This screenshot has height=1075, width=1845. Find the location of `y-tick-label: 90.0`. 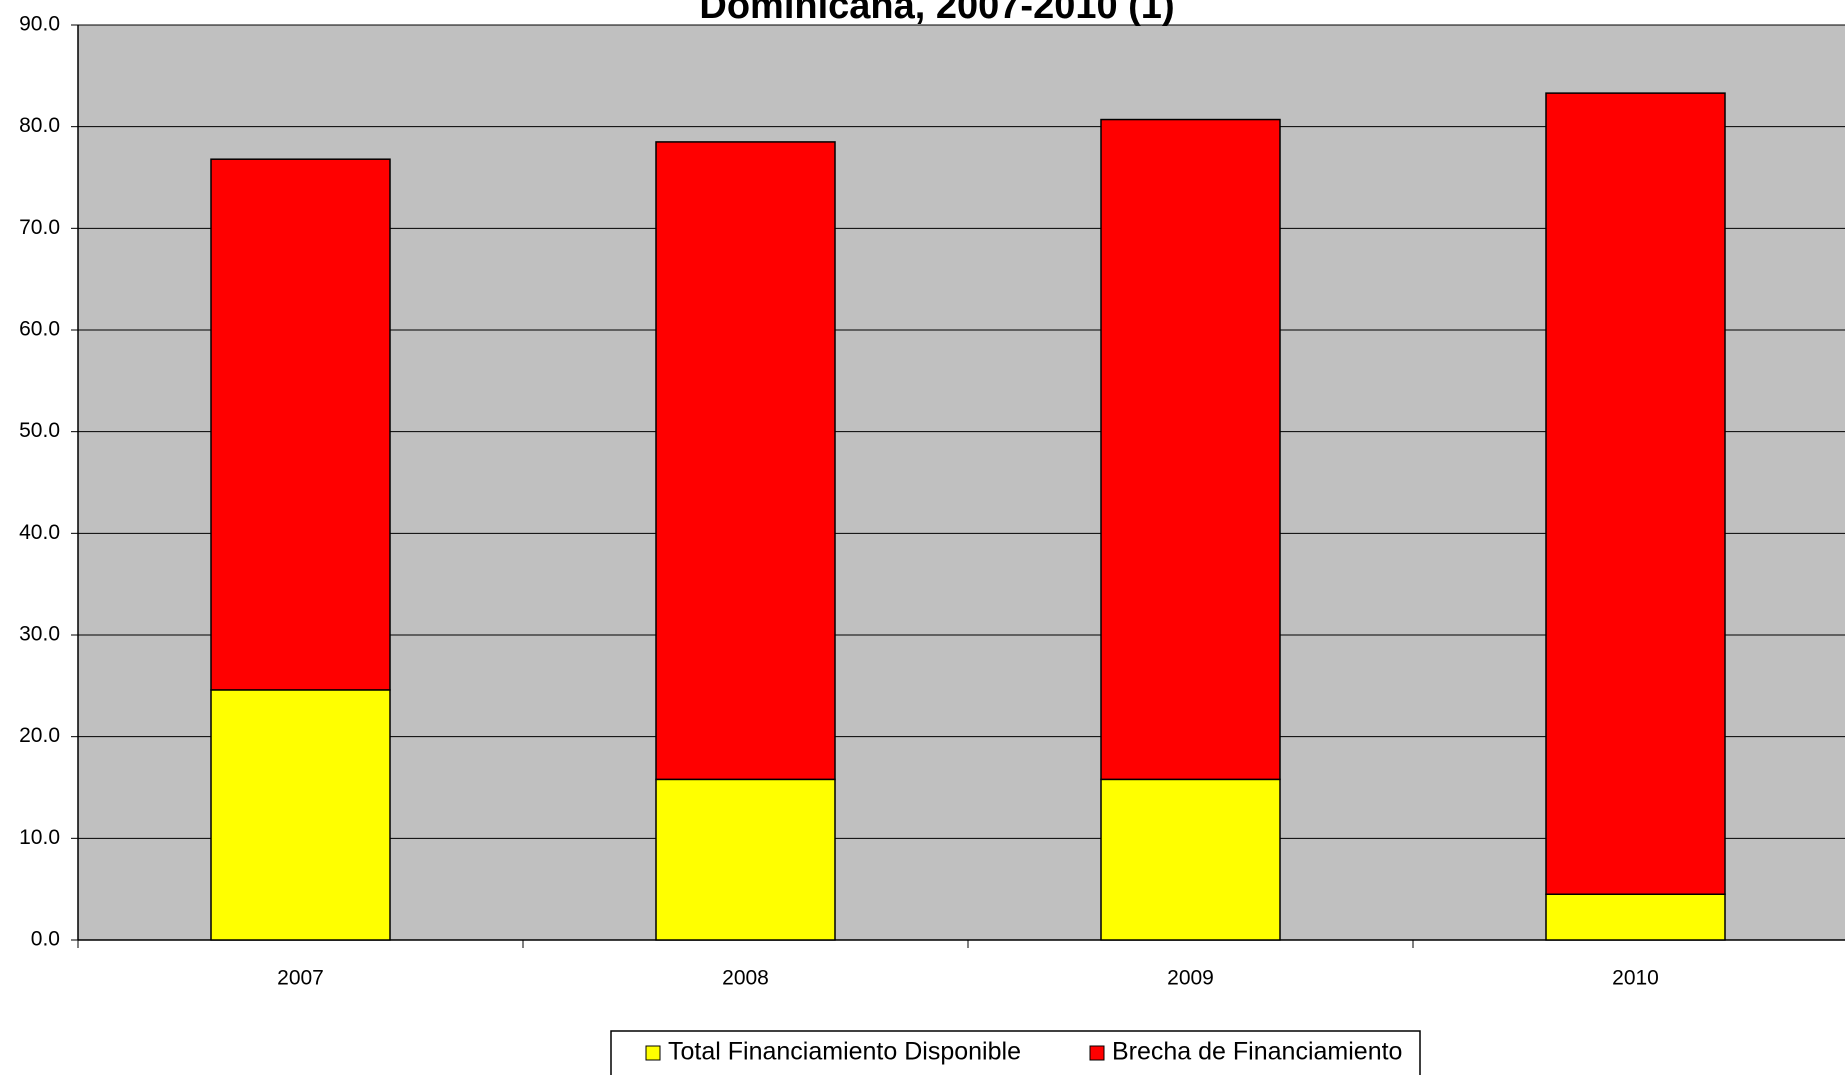

y-tick-label: 90.0 is located at coordinates (39, 24).